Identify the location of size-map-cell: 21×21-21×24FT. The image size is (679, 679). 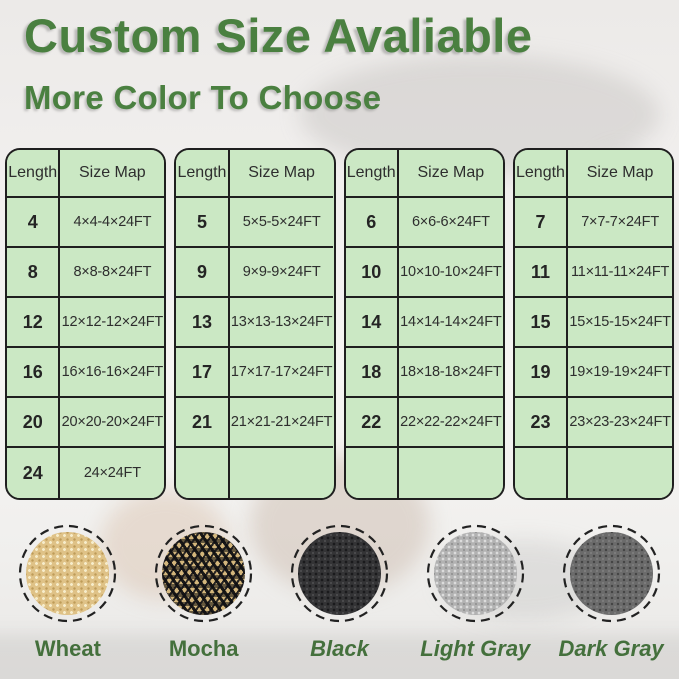
(281, 423).